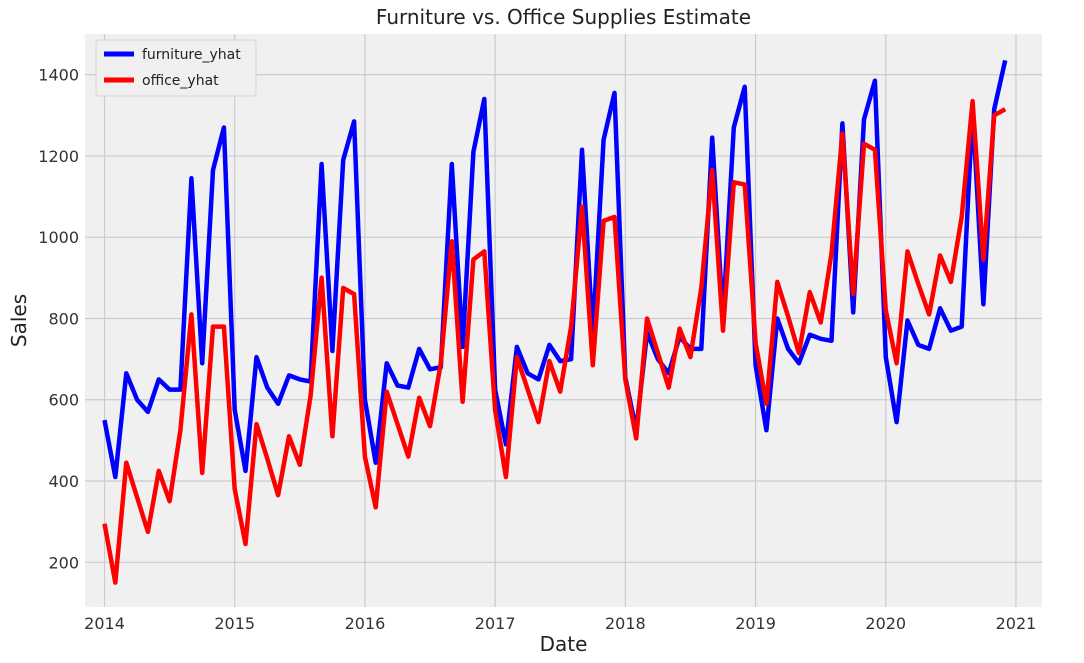 The height and width of the screenshot is (663, 1084). What do you see at coordinates (191, 55) in the screenshot?
I see `legend-label-furniture: furniture_yhat` at bounding box center [191, 55].